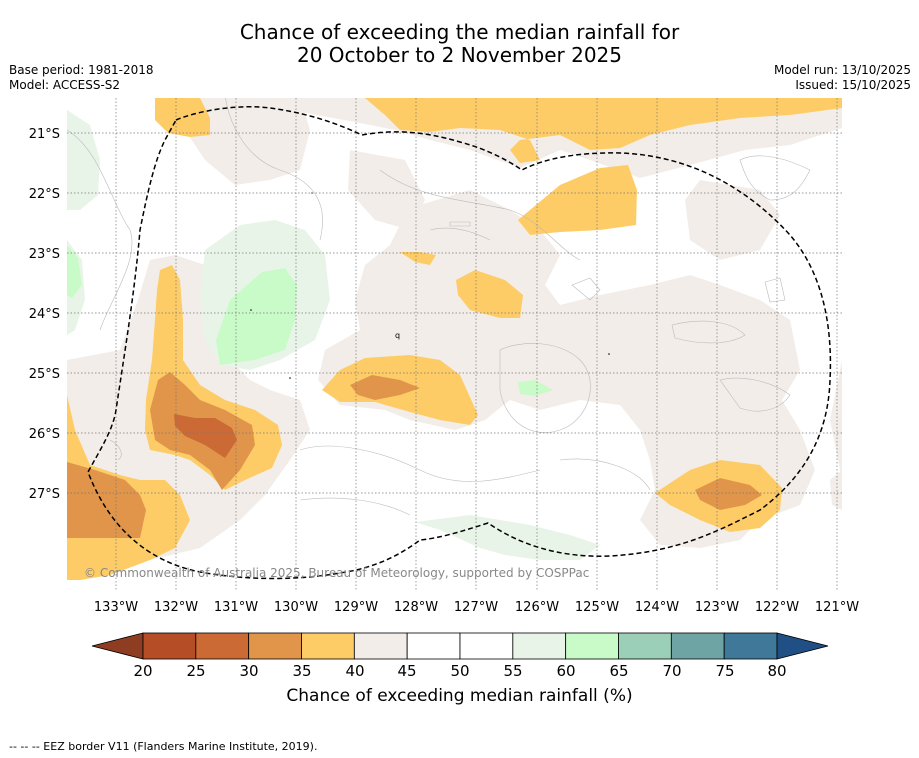 Image resolution: width=919 pixels, height=758 pixels. What do you see at coordinates (537, 607) in the screenshot?
I see `lon-label: 126°W` at bounding box center [537, 607].